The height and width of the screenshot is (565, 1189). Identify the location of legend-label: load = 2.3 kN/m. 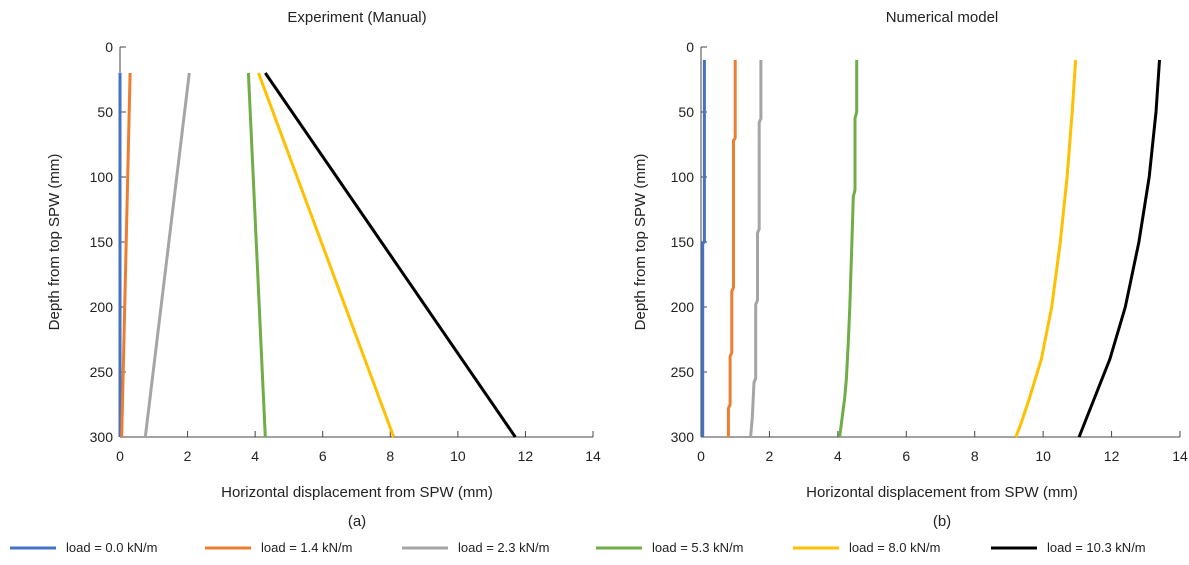
(503, 547).